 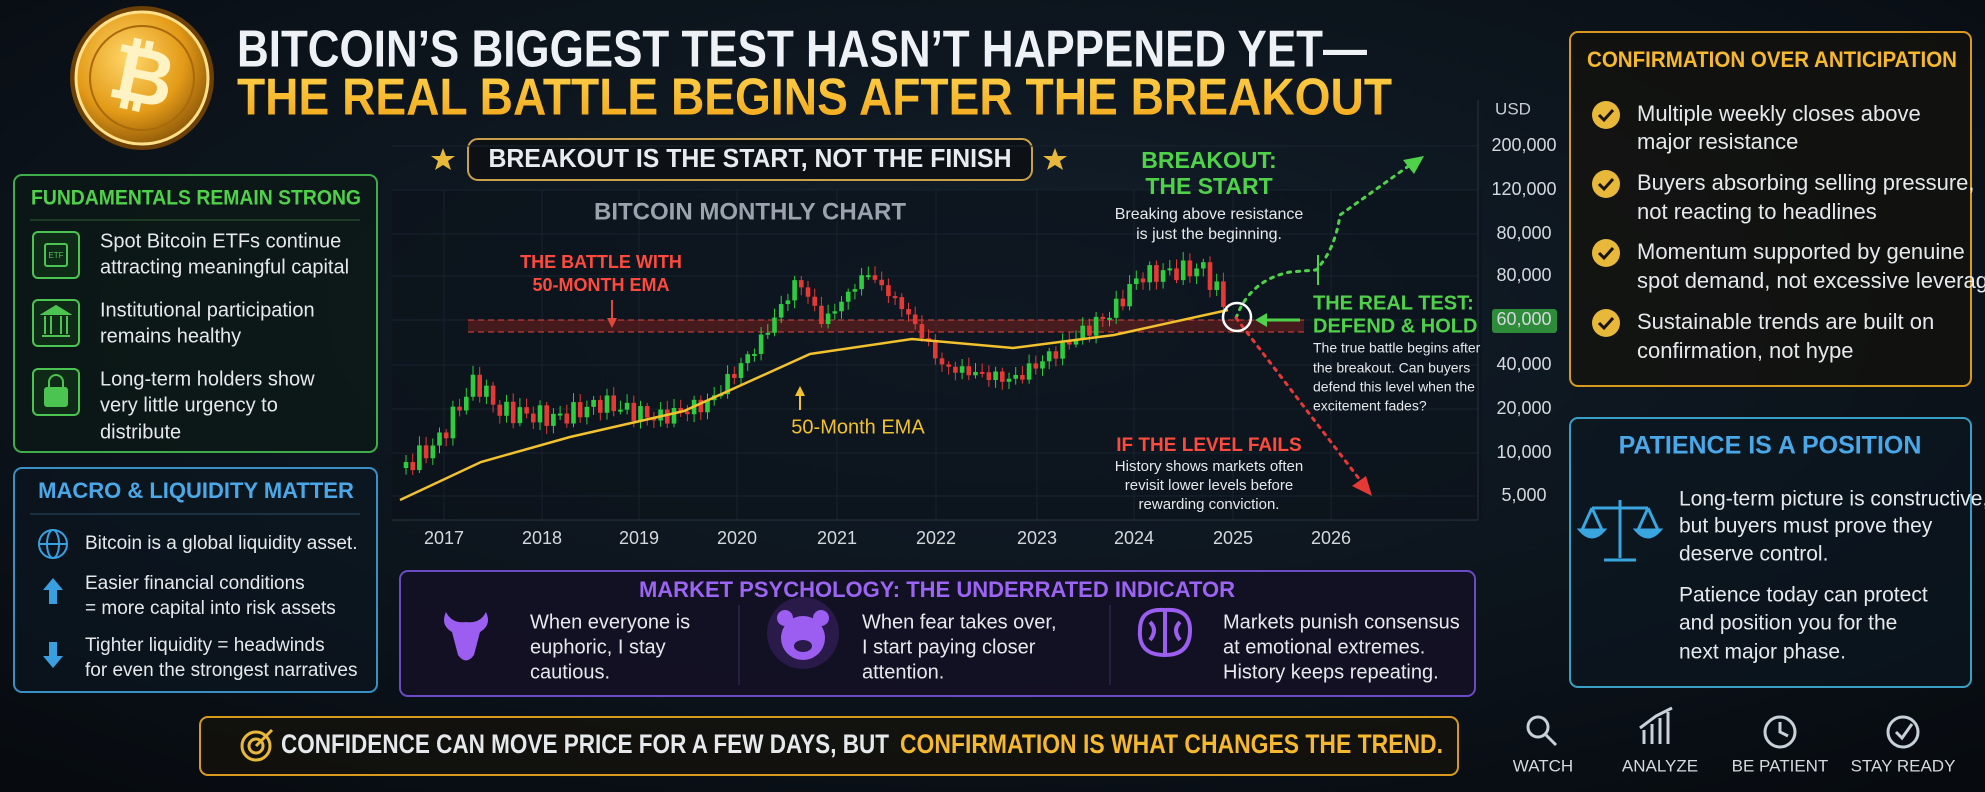 What do you see at coordinates (610, 622) in the screenshot?
I see `panel-text: When everyone is` at bounding box center [610, 622].